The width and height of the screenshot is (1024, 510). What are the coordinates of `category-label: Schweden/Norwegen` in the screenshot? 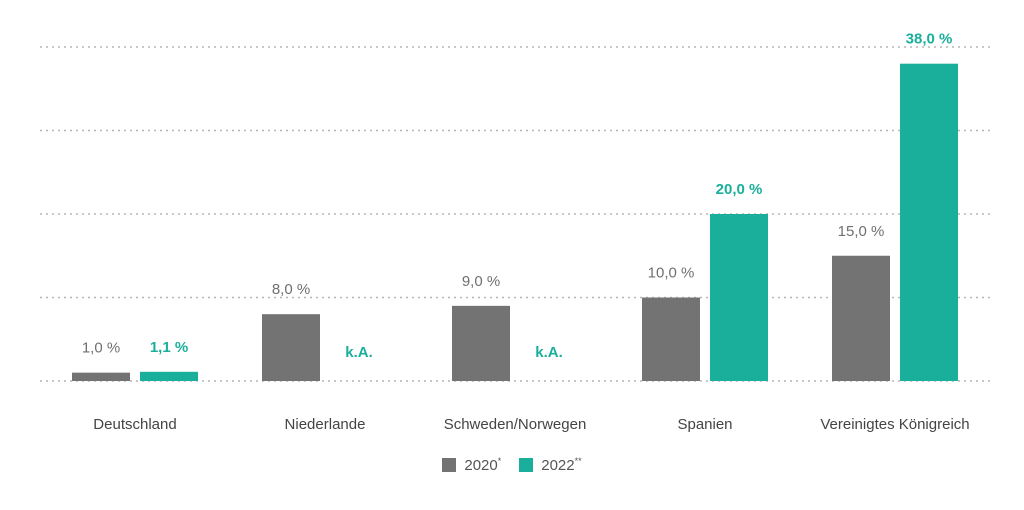 It's located at (515, 424).